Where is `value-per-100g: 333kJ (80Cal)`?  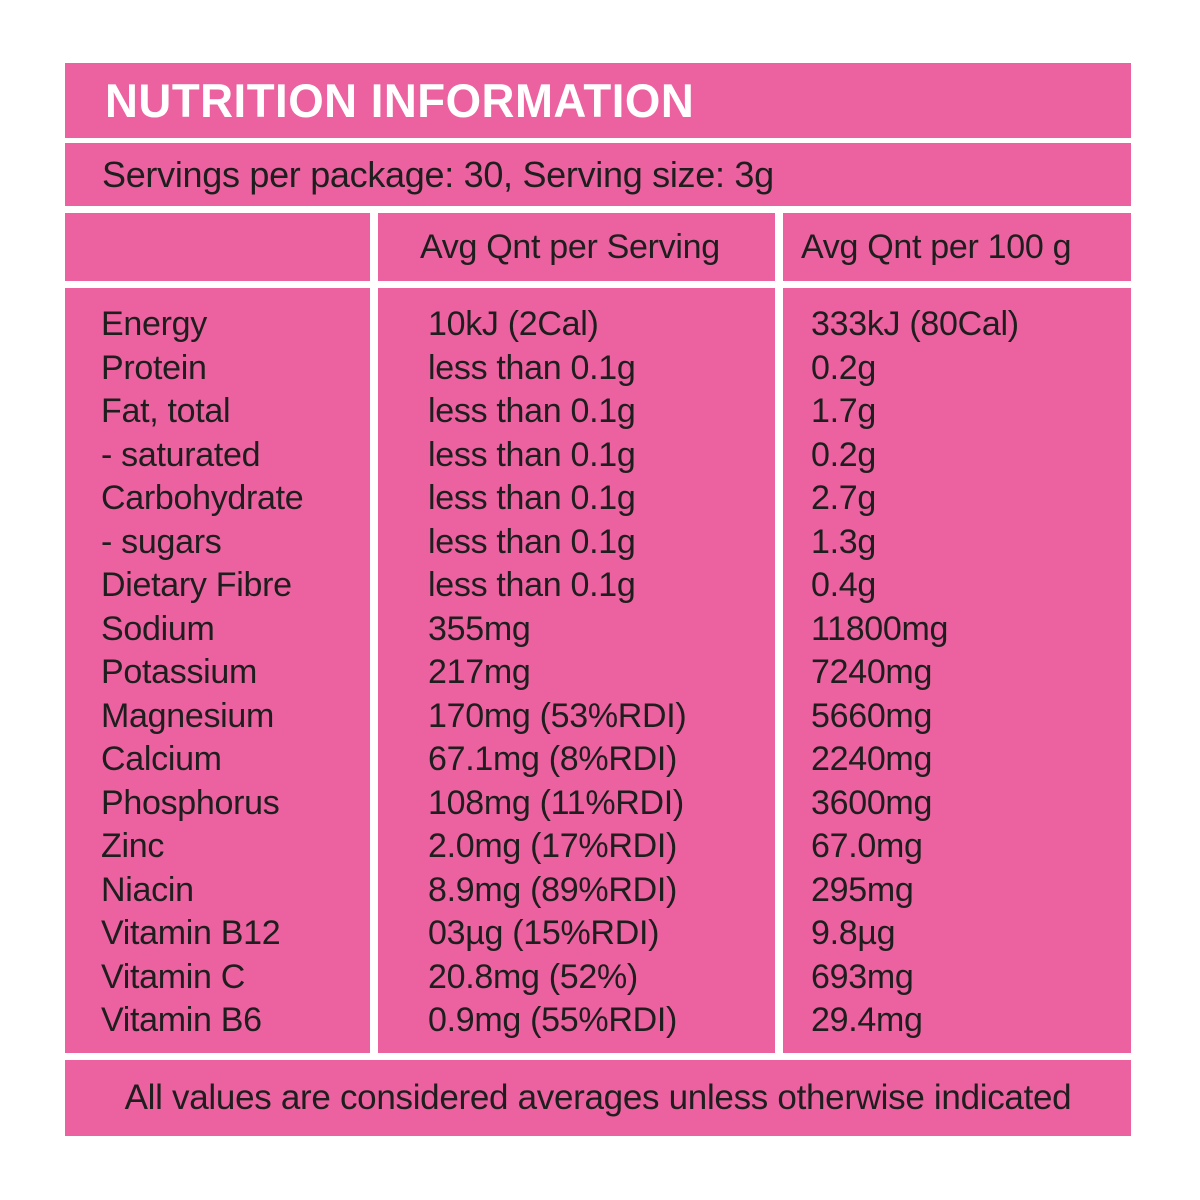
value-per-100g: 333kJ (80Cal) is located at coordinates (915, 324).